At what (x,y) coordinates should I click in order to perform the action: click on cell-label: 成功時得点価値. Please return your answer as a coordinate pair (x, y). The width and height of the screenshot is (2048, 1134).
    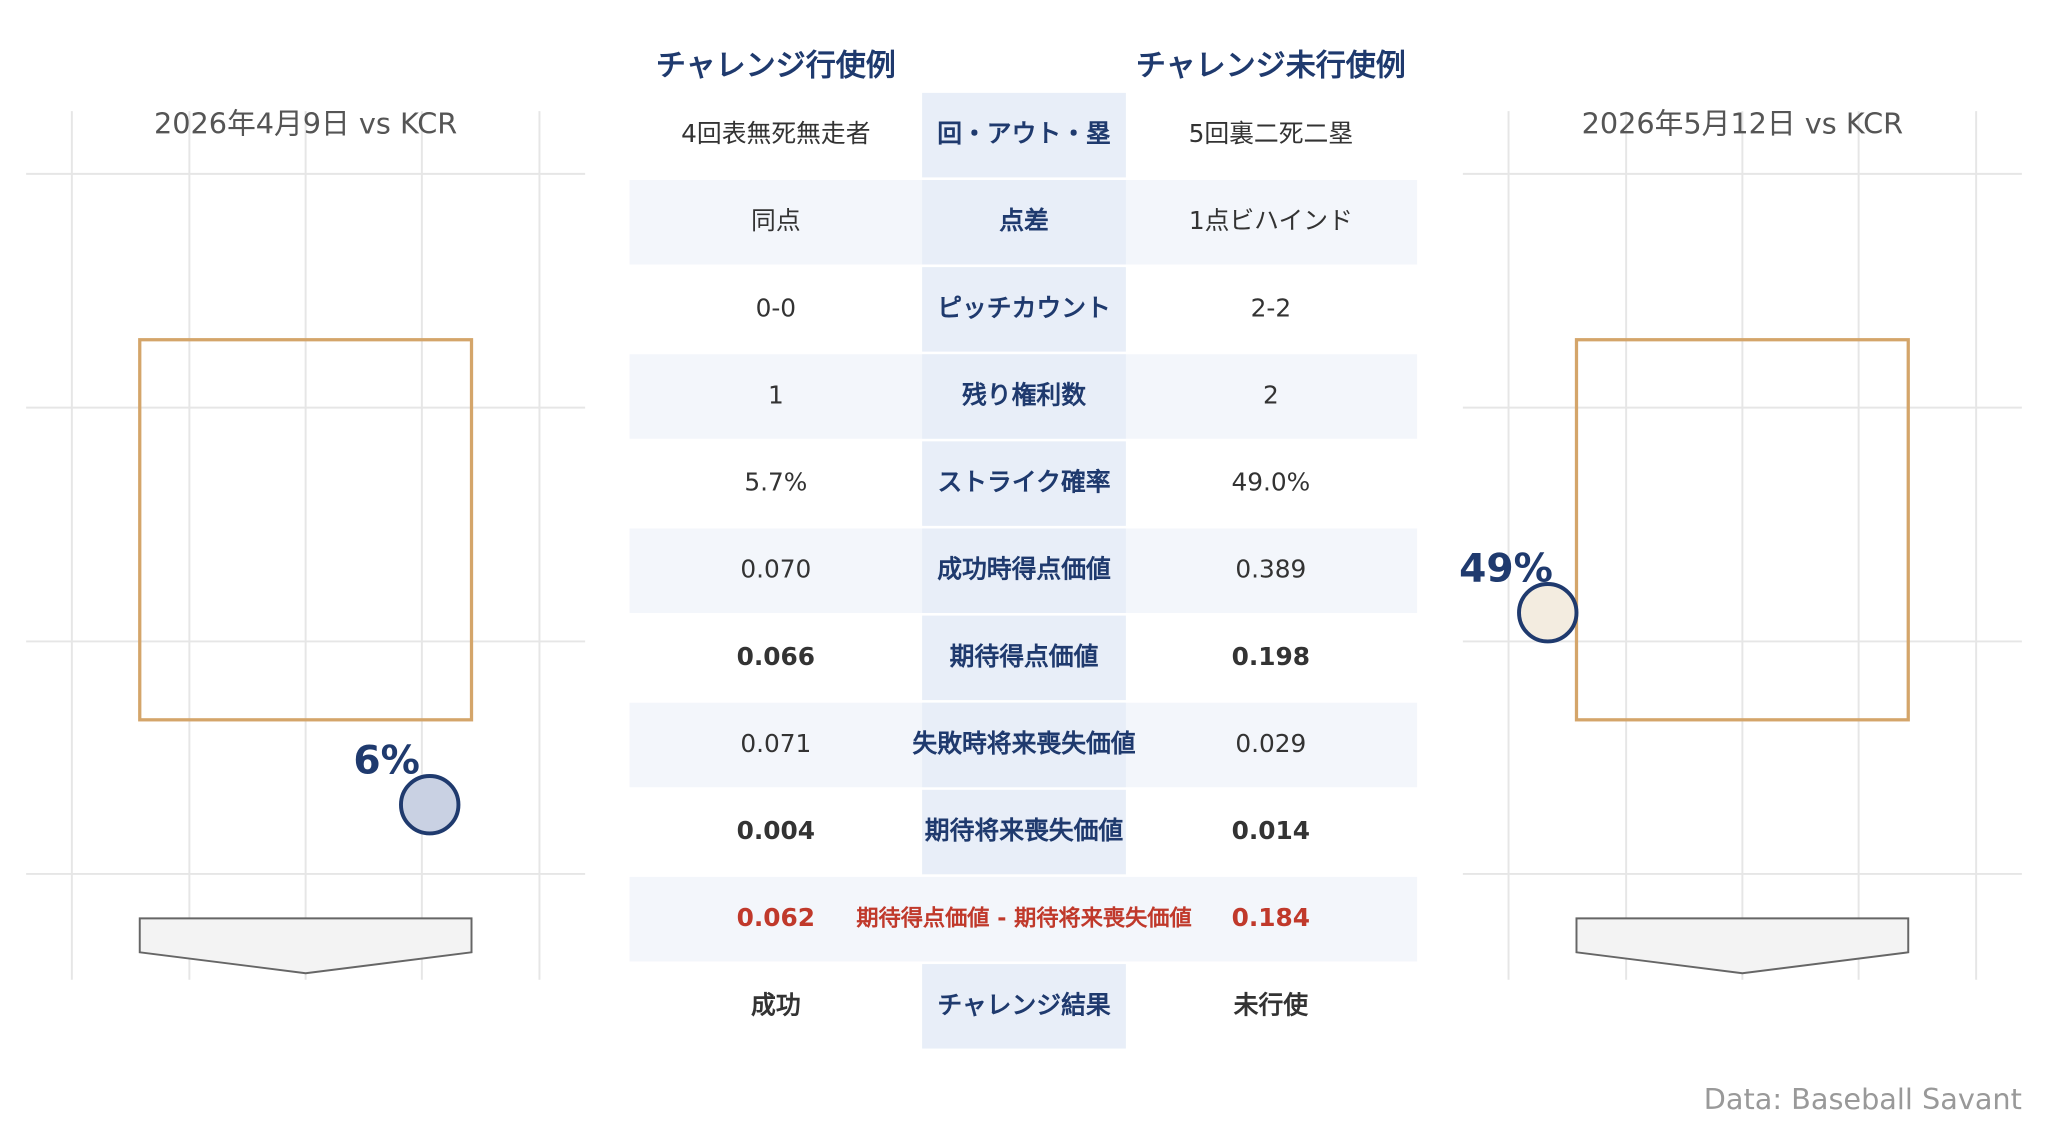
    Looking at the image, I should click on (1024, 569).